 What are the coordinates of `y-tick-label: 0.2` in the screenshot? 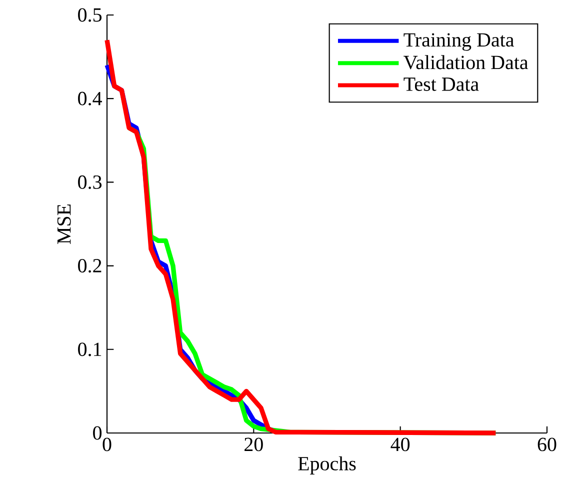 It's located at (90, 266).